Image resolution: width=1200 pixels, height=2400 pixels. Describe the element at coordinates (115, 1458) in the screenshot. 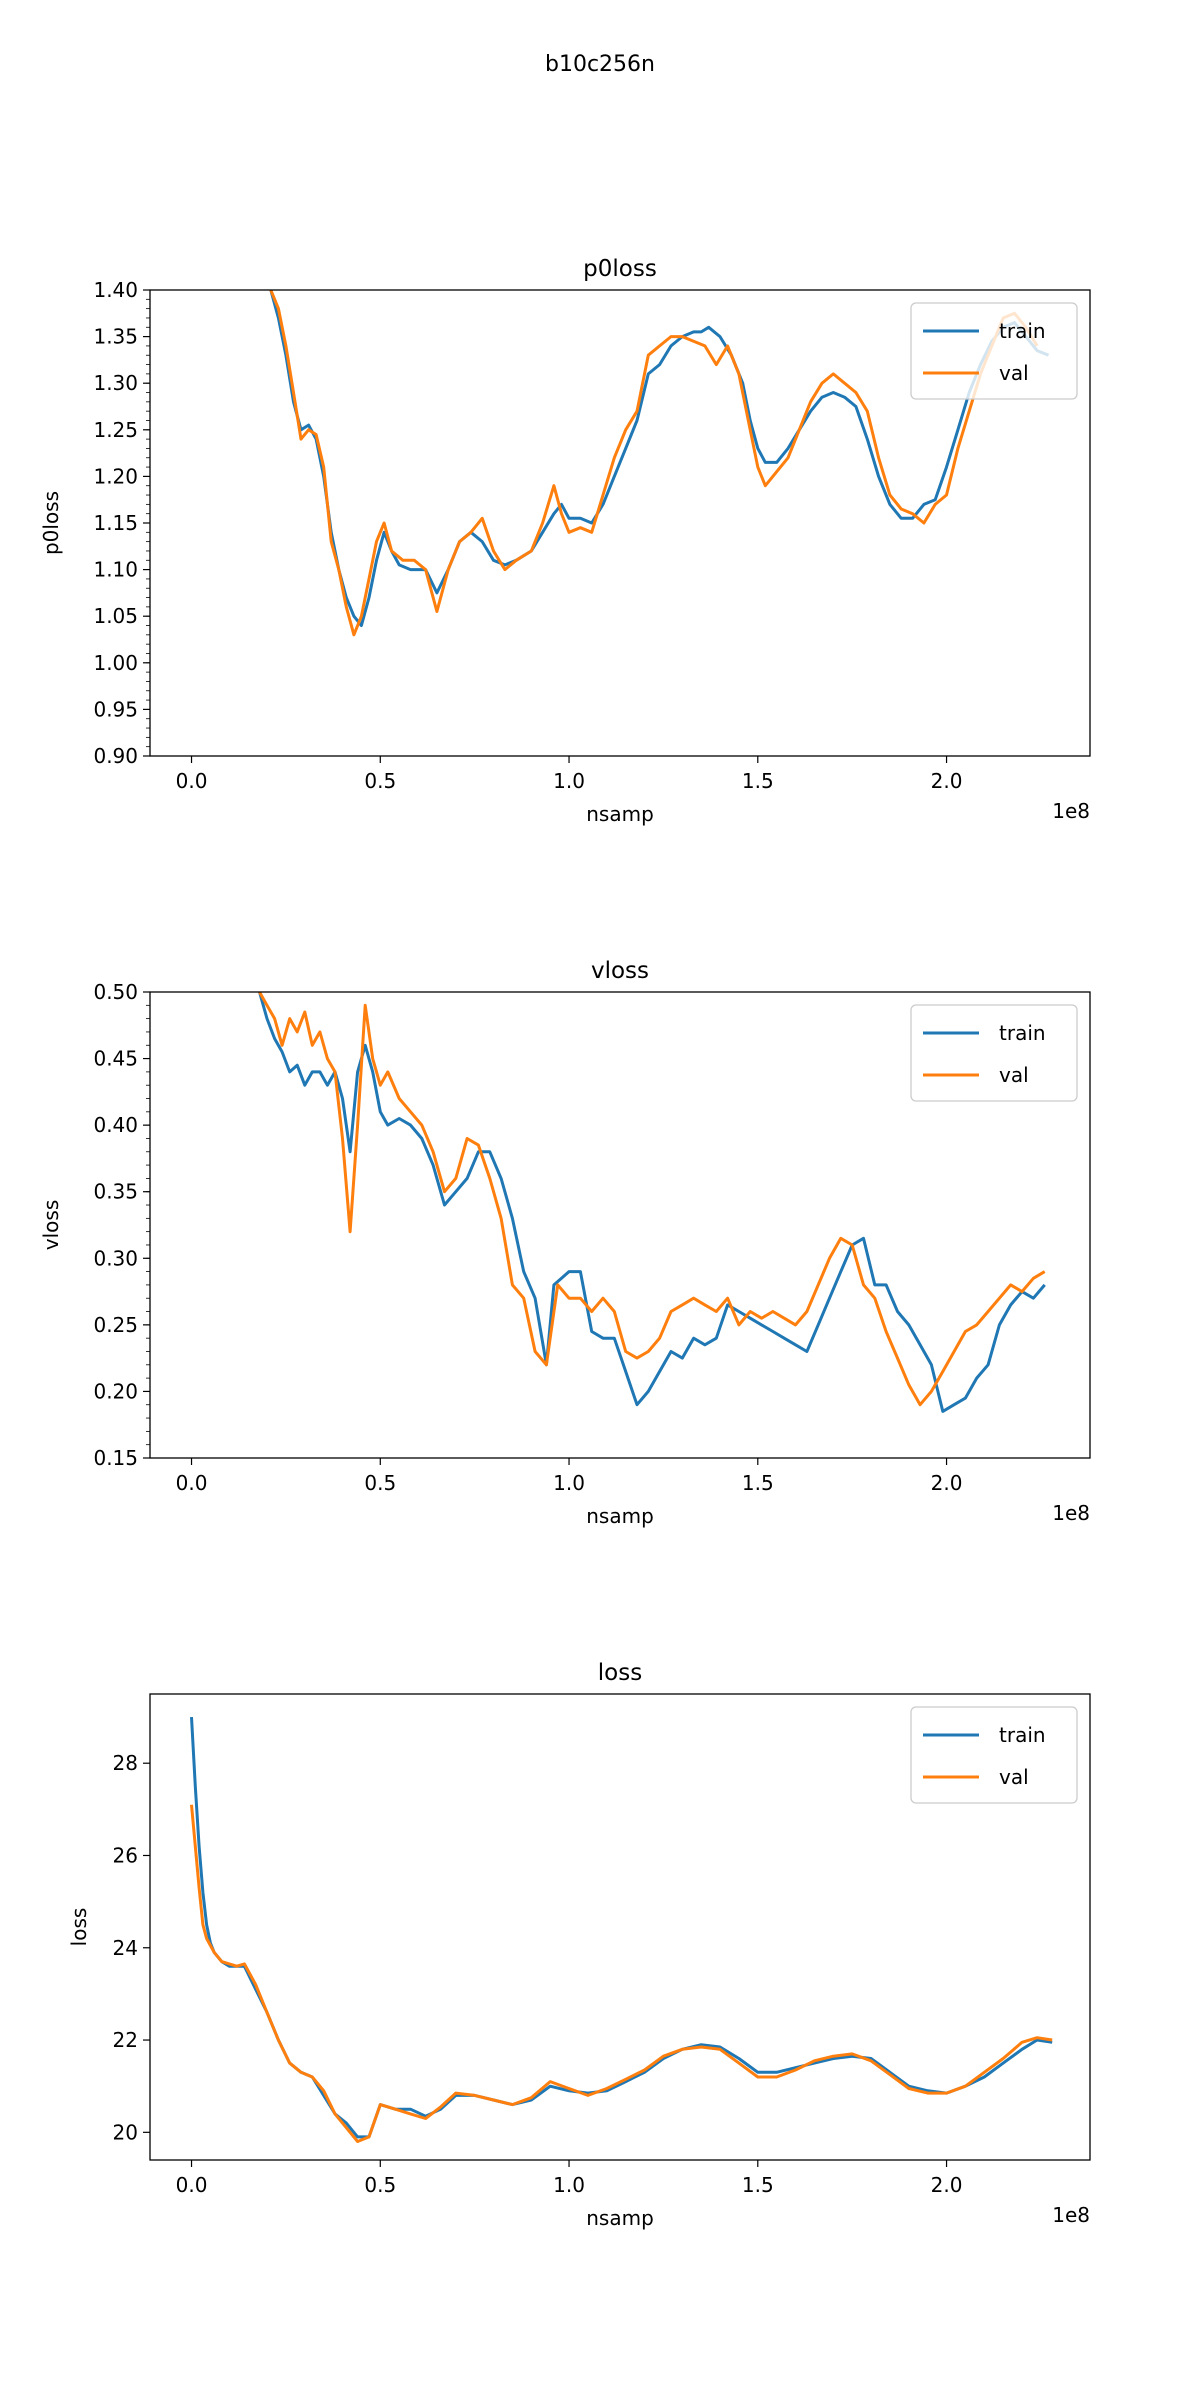

I see `y-tick-label: 0.15` at that location.